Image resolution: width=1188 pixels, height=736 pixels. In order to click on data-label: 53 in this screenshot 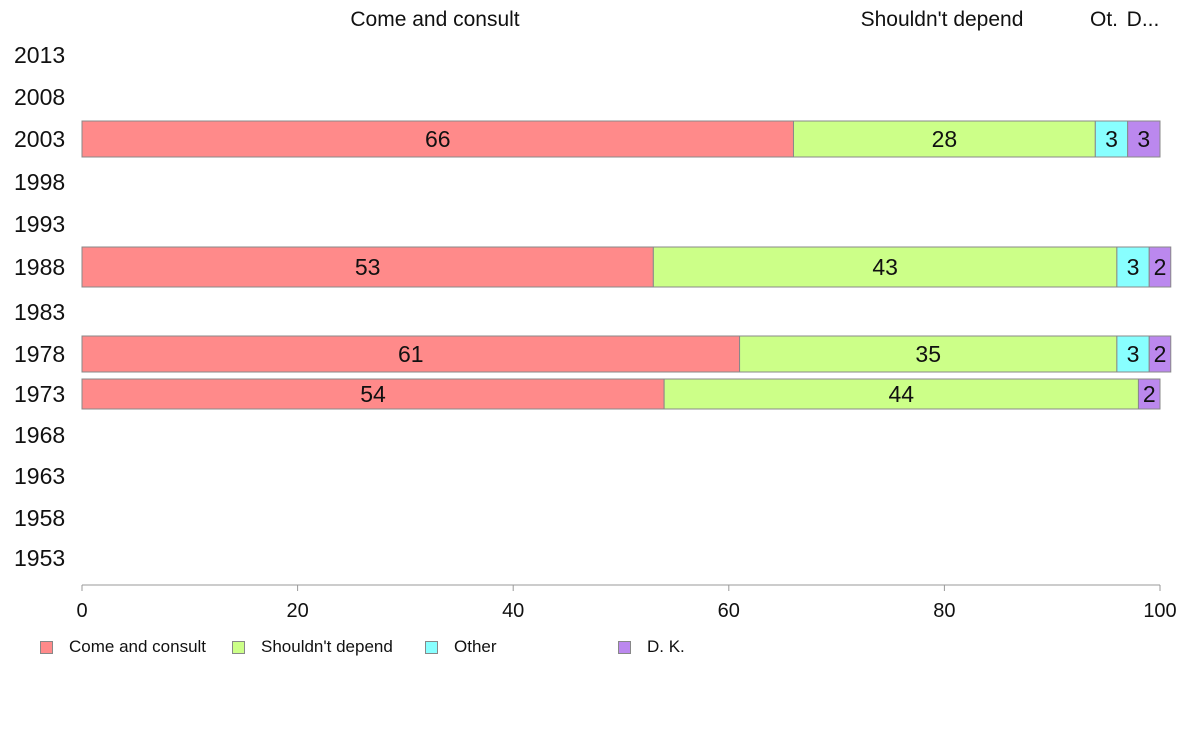, I will do `click(368, 267)`.